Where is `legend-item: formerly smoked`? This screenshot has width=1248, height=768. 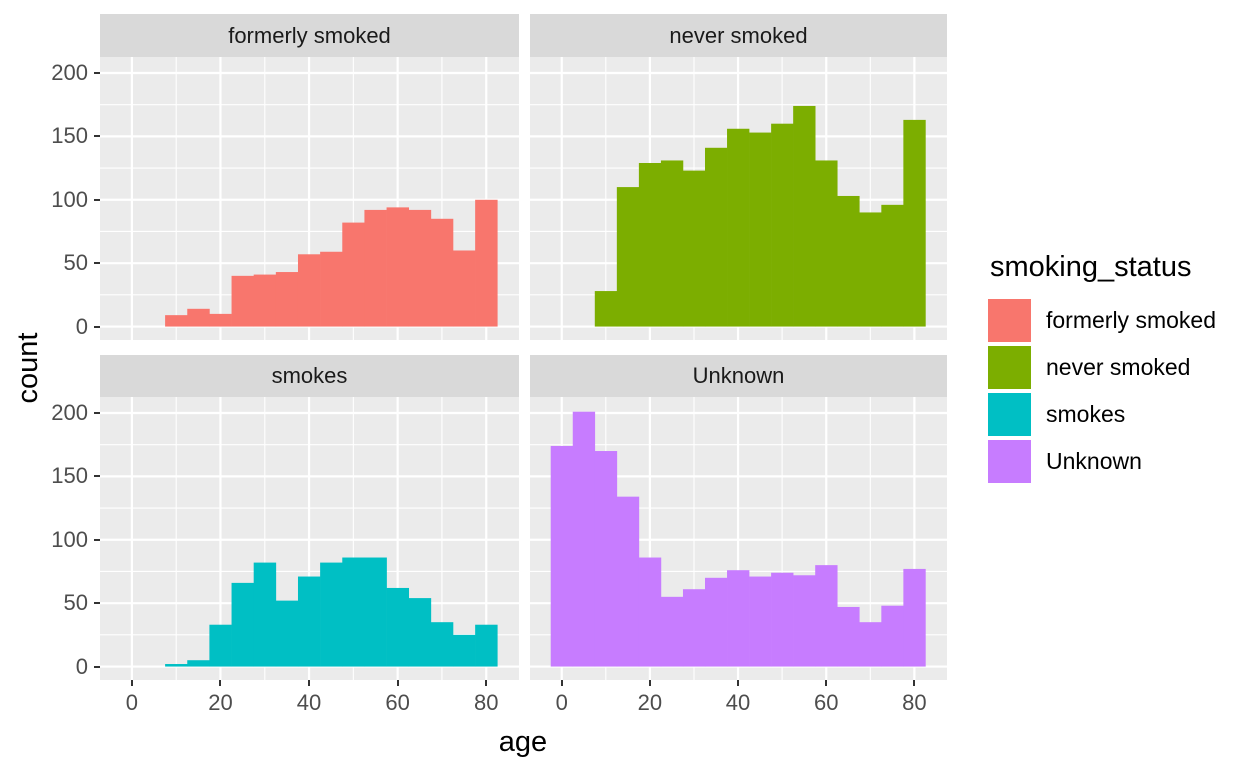 legend-item: formerly smoked is located at coordinates (1113, 320).